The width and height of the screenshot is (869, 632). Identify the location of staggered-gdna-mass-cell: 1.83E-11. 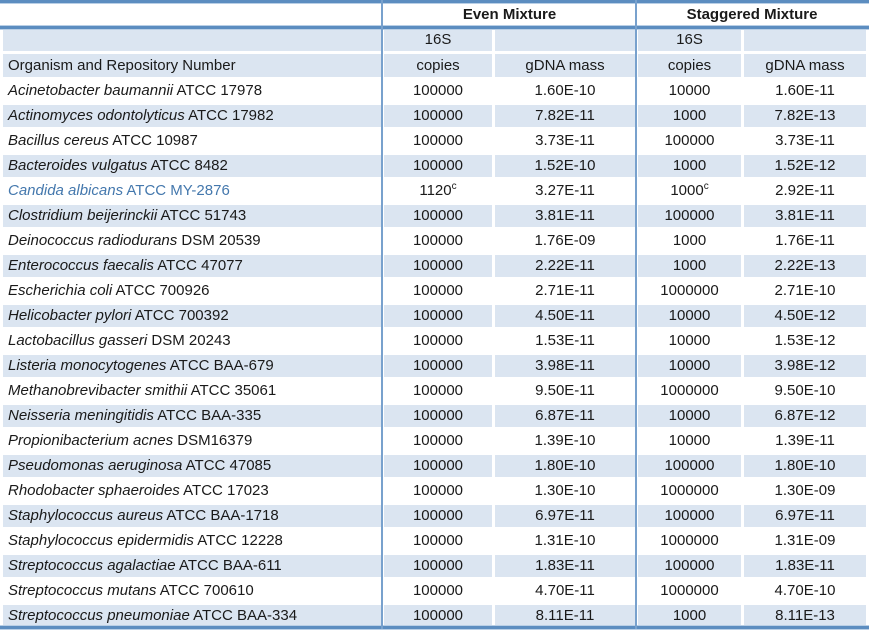
(805, 566).